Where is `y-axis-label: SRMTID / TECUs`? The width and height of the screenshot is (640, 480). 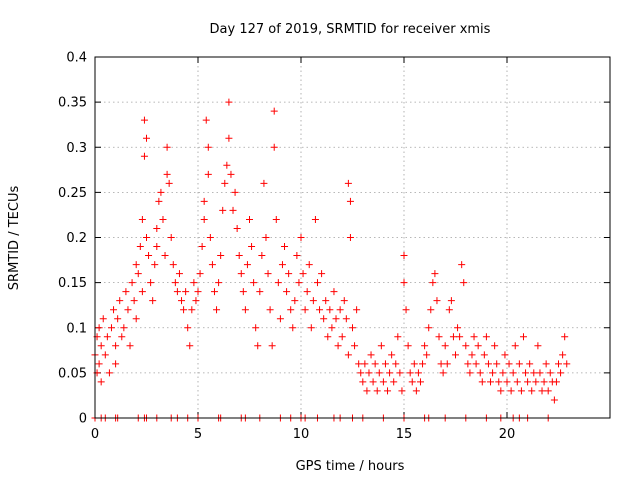 y-axis-label: SRMTID / TECUs is located at coordinates (14, 238).